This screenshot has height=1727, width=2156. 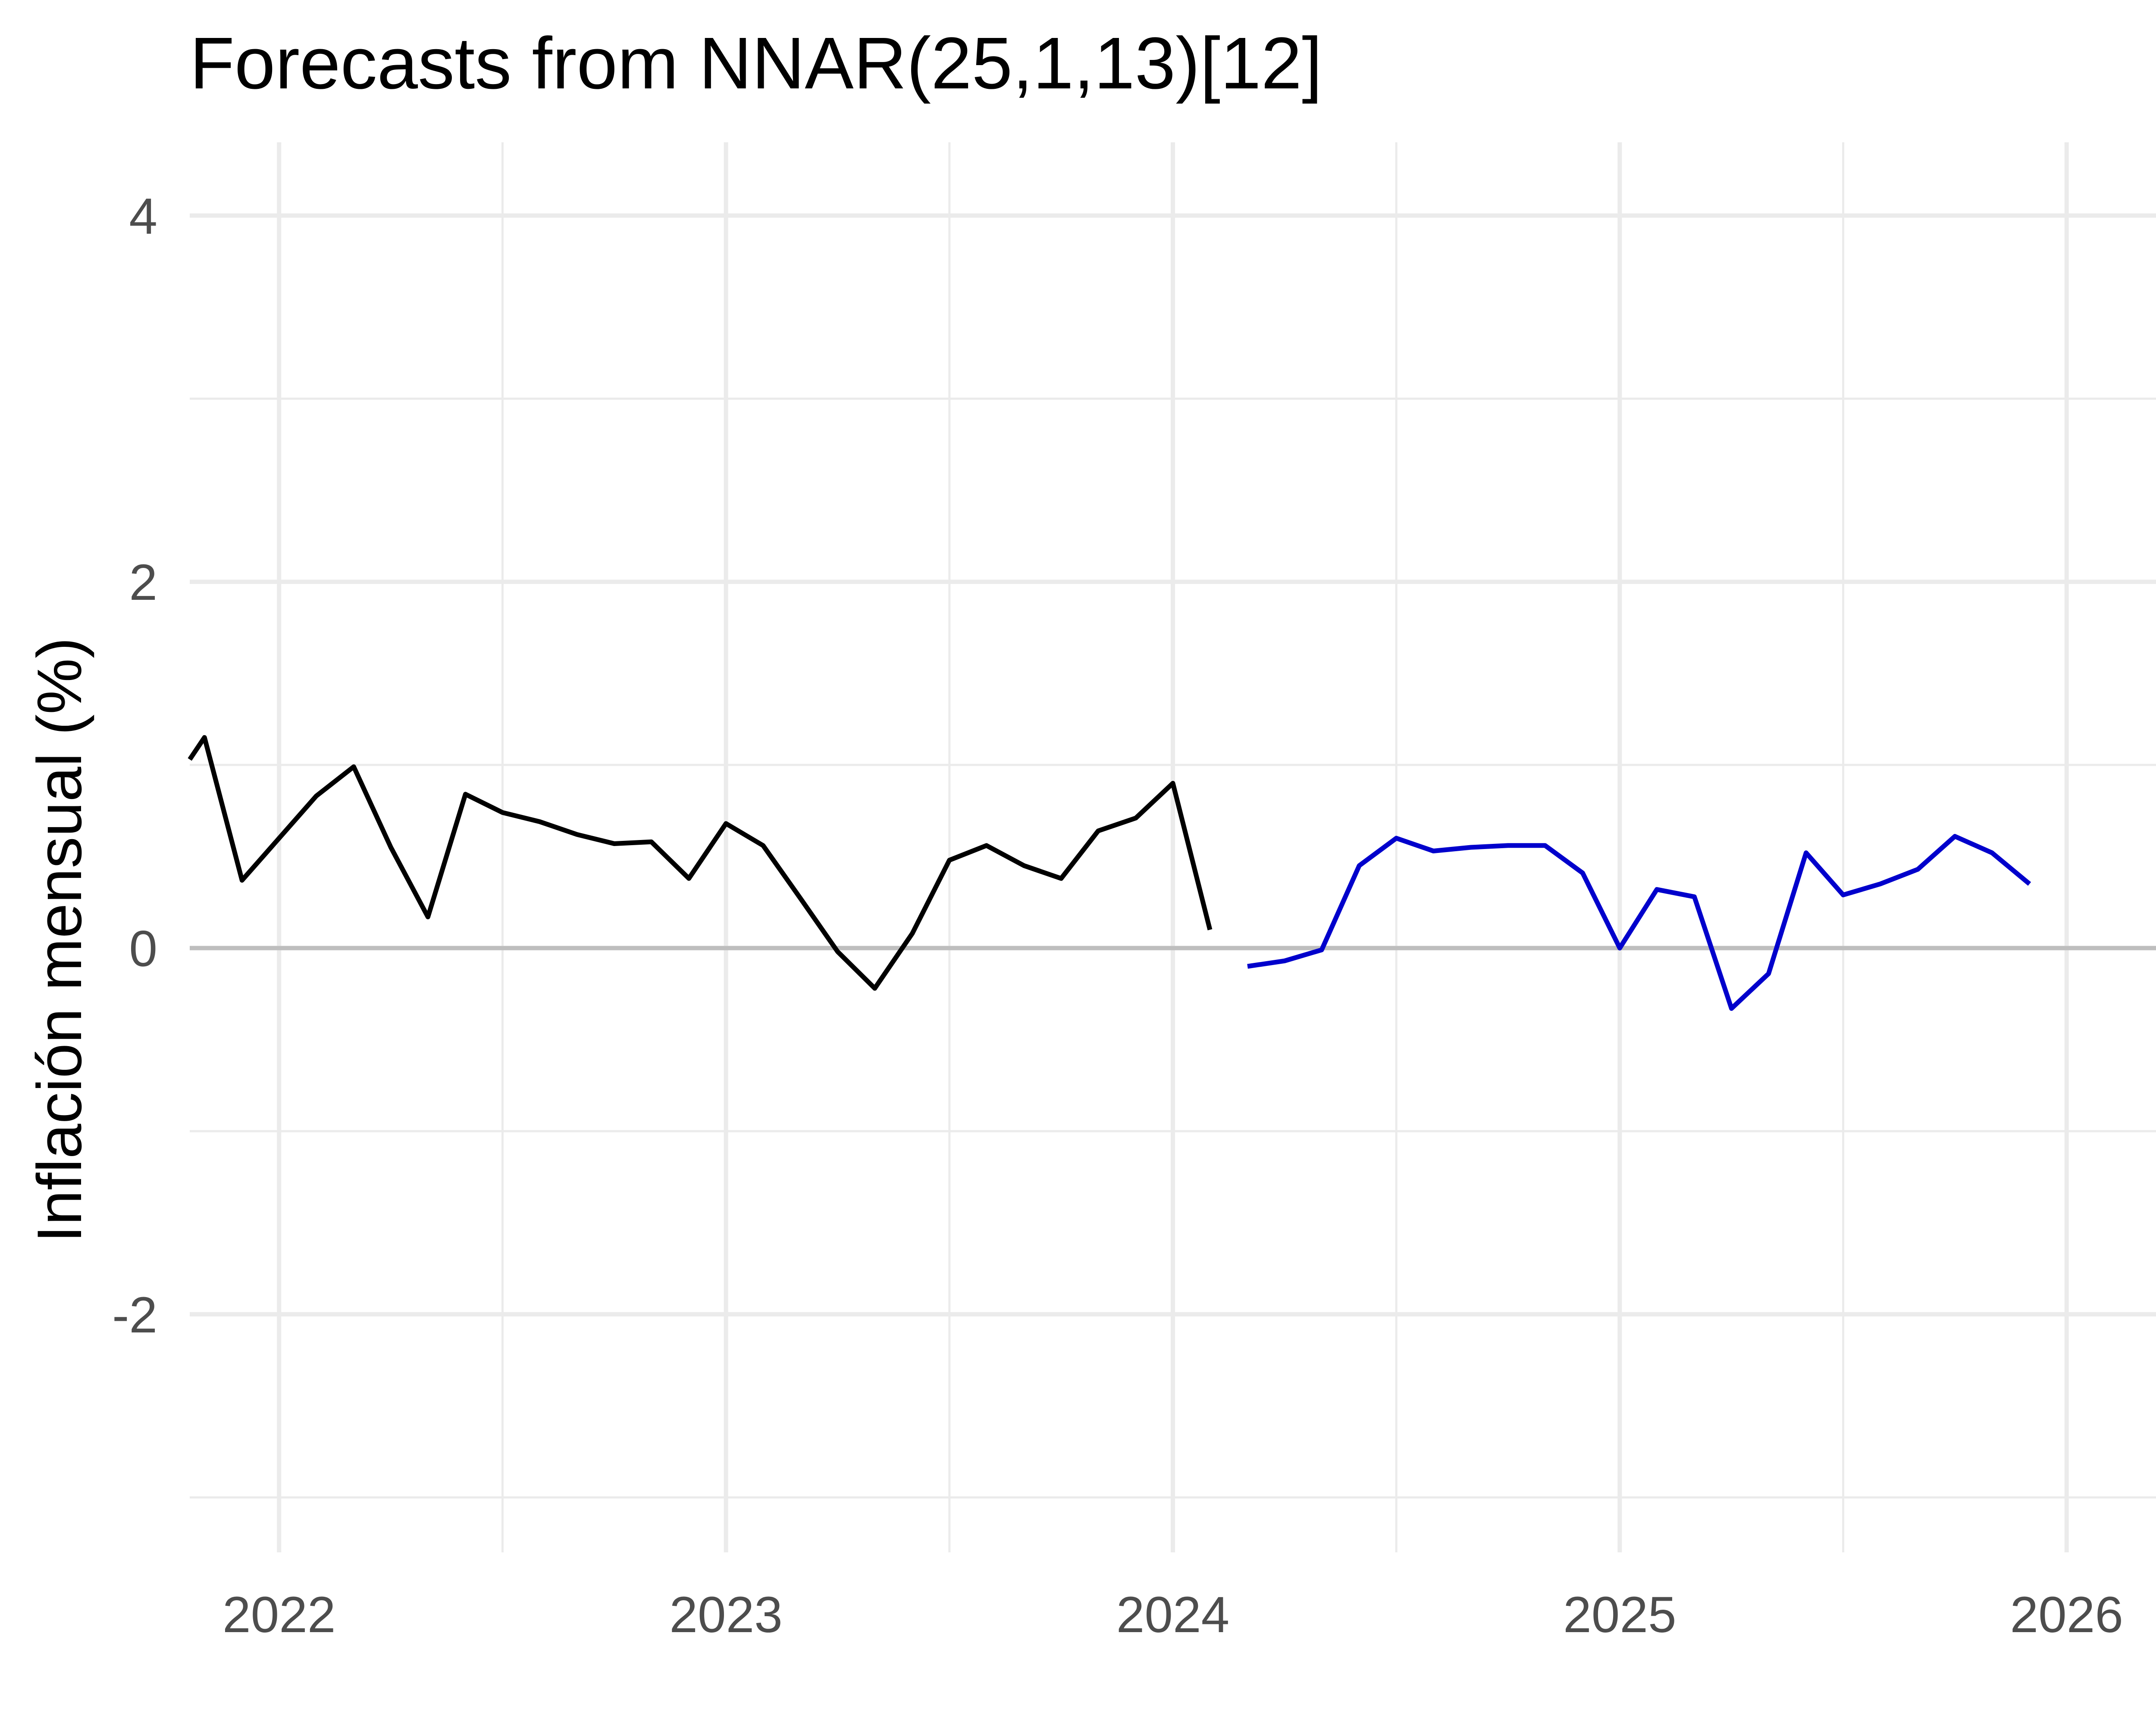 I want to click on x-tick-label: 2024, so click(x=1173, y=1614).